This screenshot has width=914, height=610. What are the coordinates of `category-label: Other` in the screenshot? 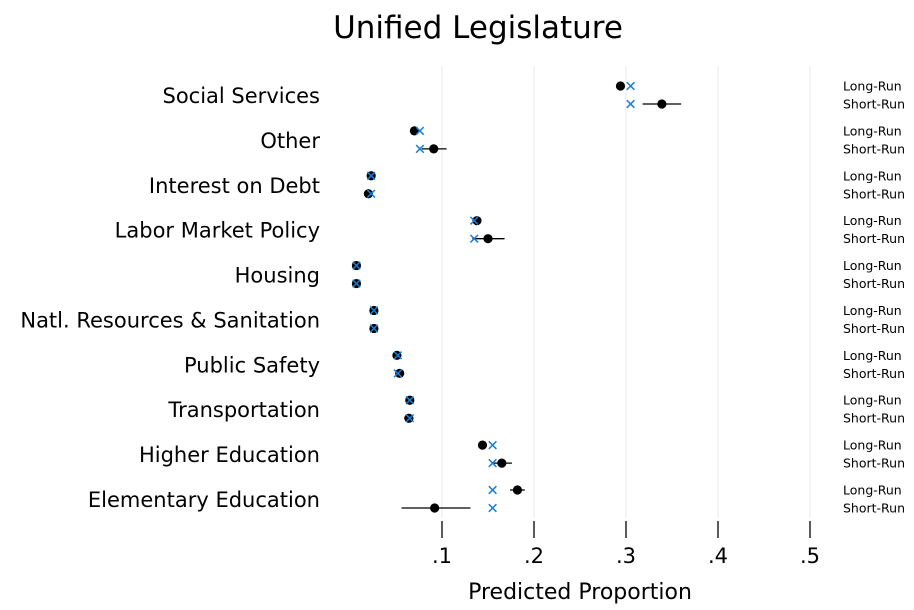 It's located at (290, 141).